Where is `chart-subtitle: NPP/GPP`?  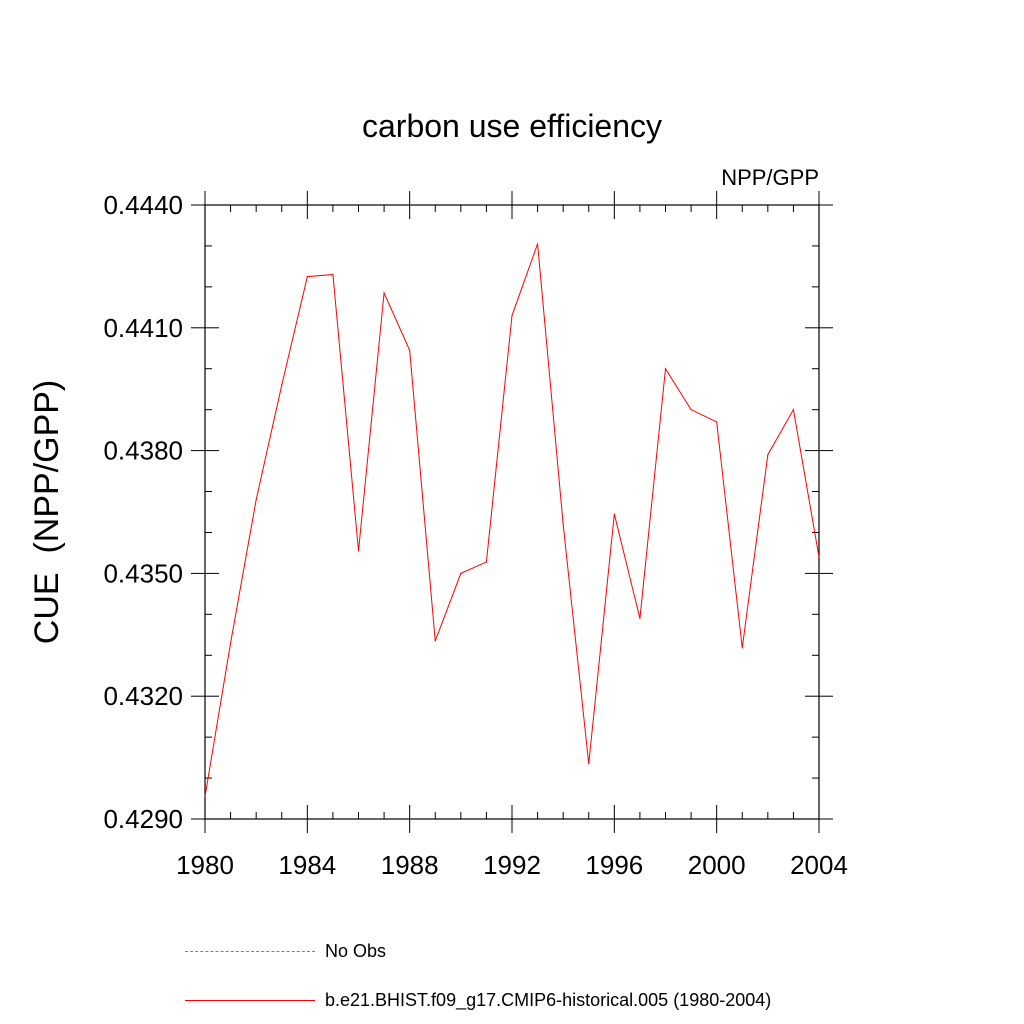 chart-subtitle: NPP/GPP is located at coordinates (770, 177).